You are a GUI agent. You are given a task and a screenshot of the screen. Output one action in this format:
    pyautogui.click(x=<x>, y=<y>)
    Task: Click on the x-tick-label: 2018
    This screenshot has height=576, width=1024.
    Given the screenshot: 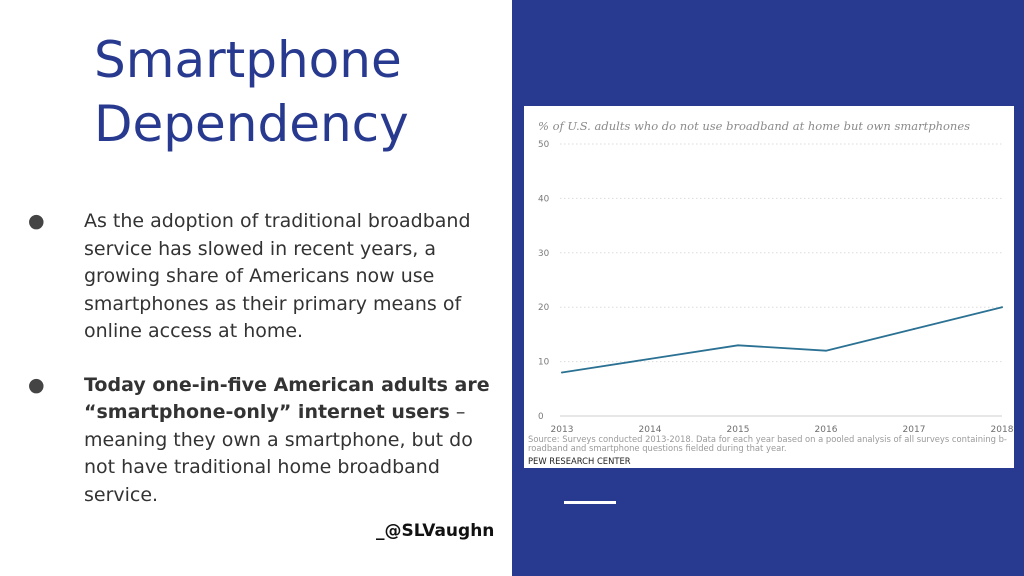 What is the action you would take?
    pyautogui.click(x=1002, y=430)
    